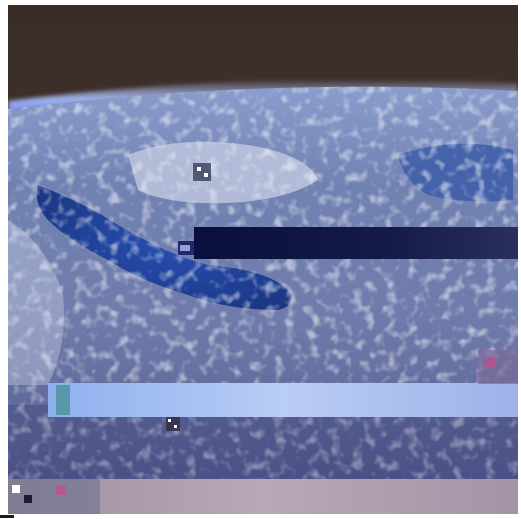  I want to click on edge-mark, so click(7, 516).